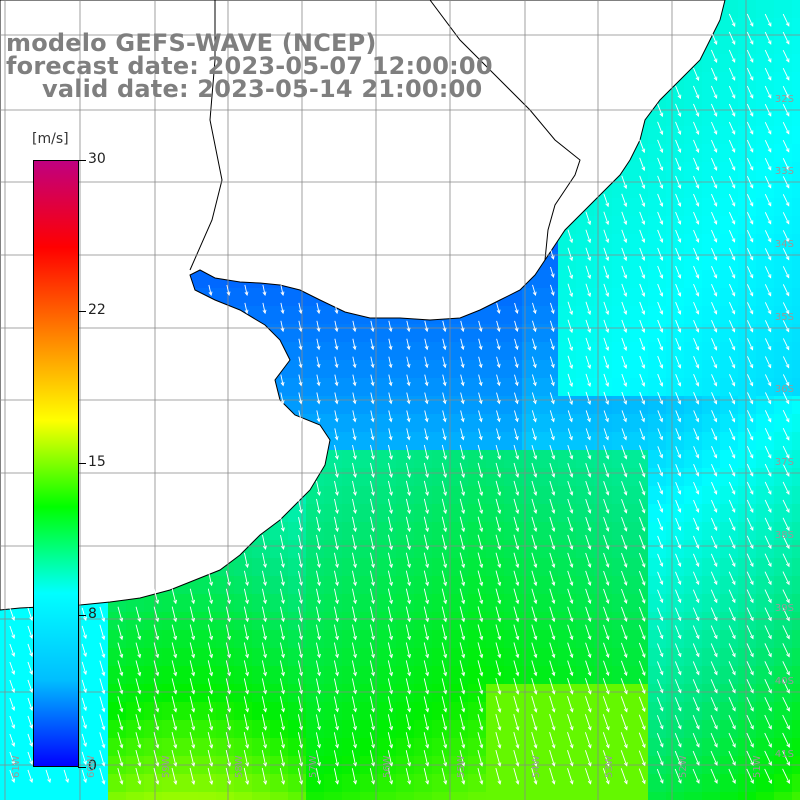 The image size is (800, 800). What do you see at coordinates (784, 608) in the screenshot?
I see `latitude-label: 39S` at bounding box center [784, 608].